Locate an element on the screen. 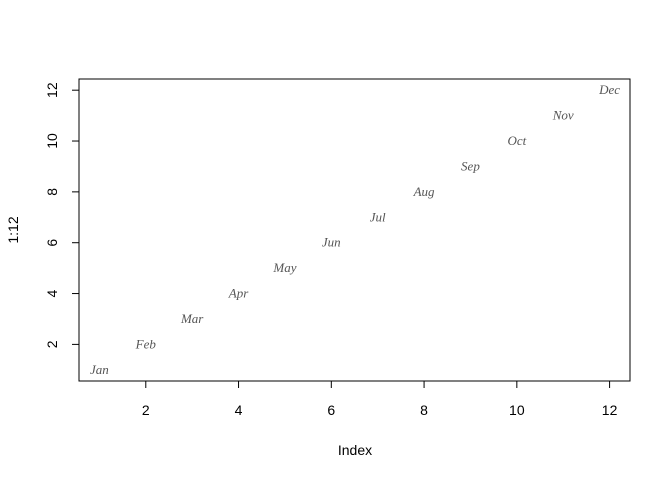 The image size is (672, 485). x-tick-label: 2 is located at coordinates (146, 410).